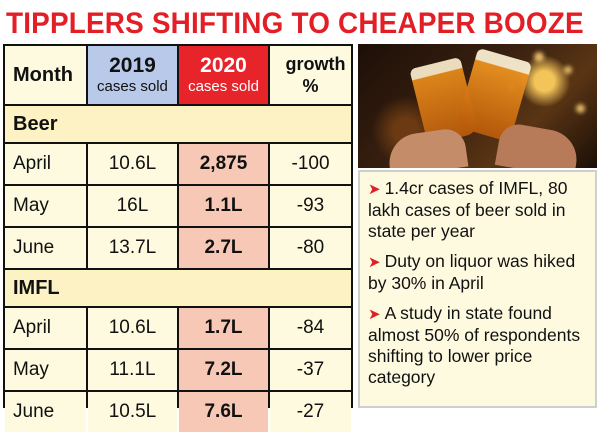  I want to click on row-growth: -93, so click(310, 206).